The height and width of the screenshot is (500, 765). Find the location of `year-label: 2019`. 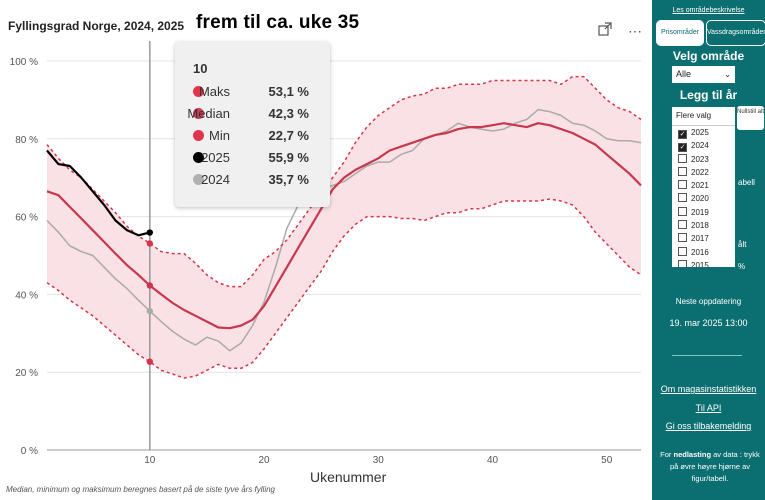

year-label: 2019 is located at coordinates (700, 212).